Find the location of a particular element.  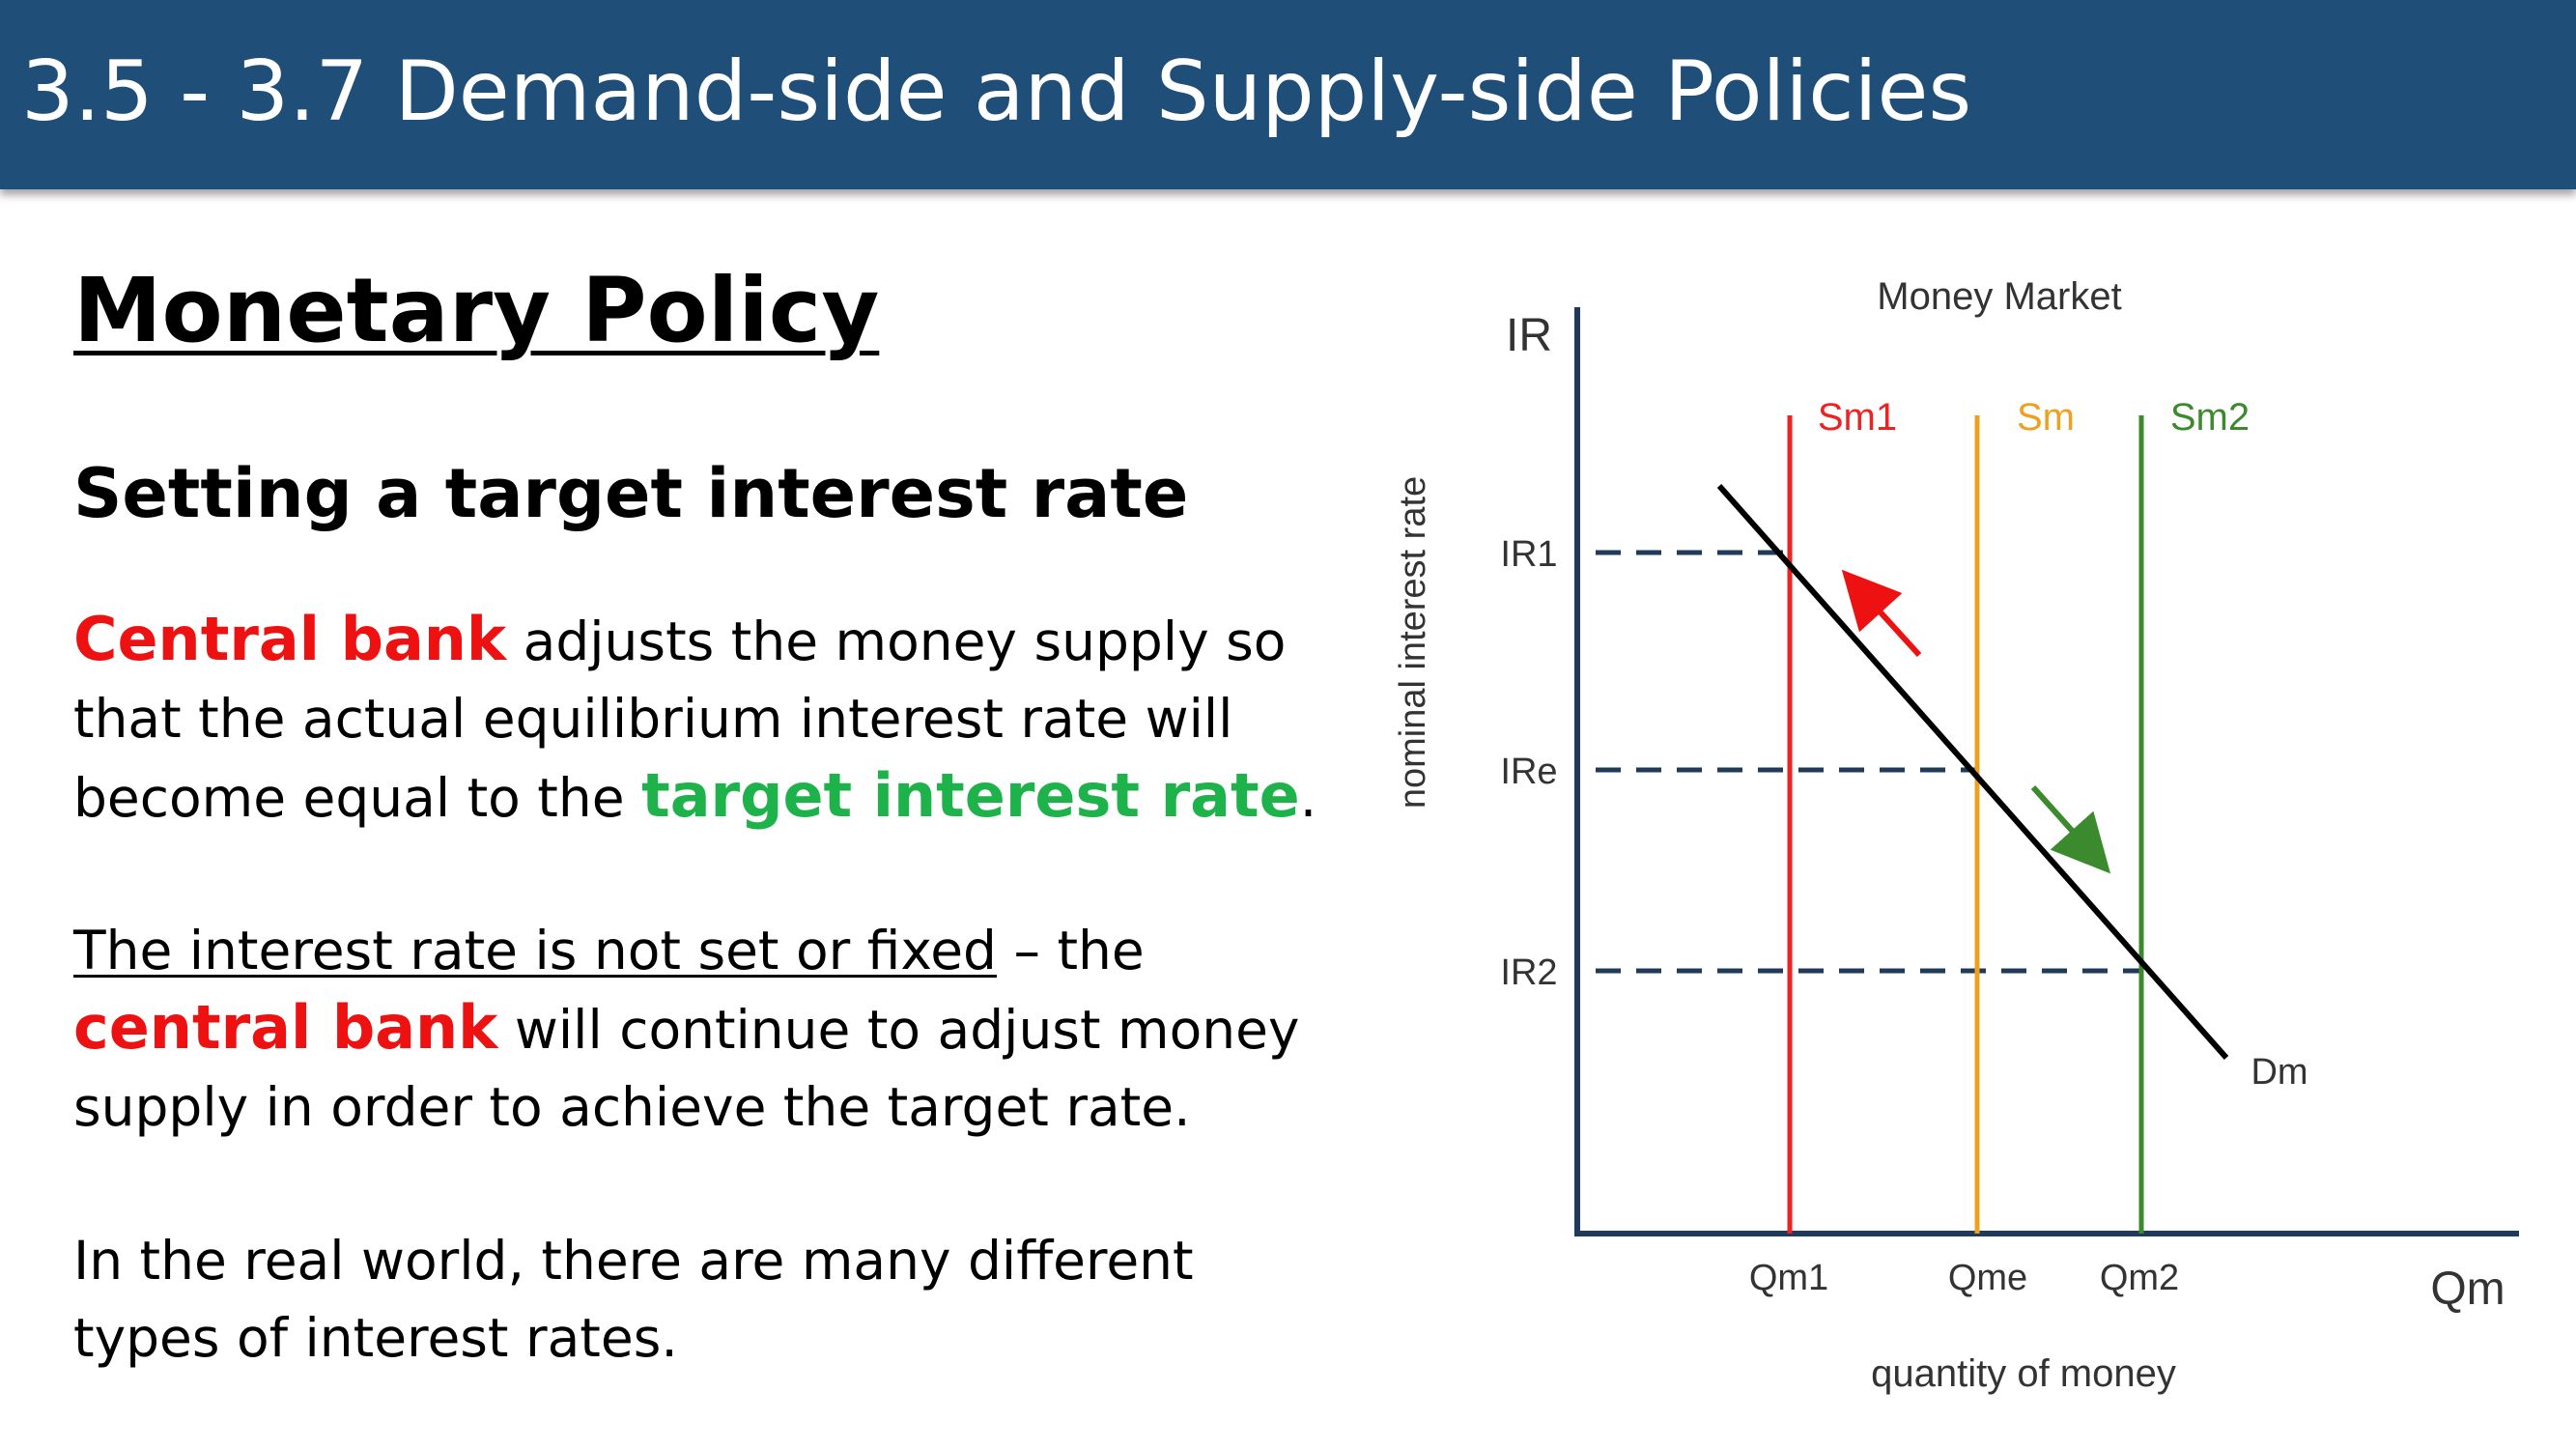

label-ire: IRe is located at coordinates (1528, 772).